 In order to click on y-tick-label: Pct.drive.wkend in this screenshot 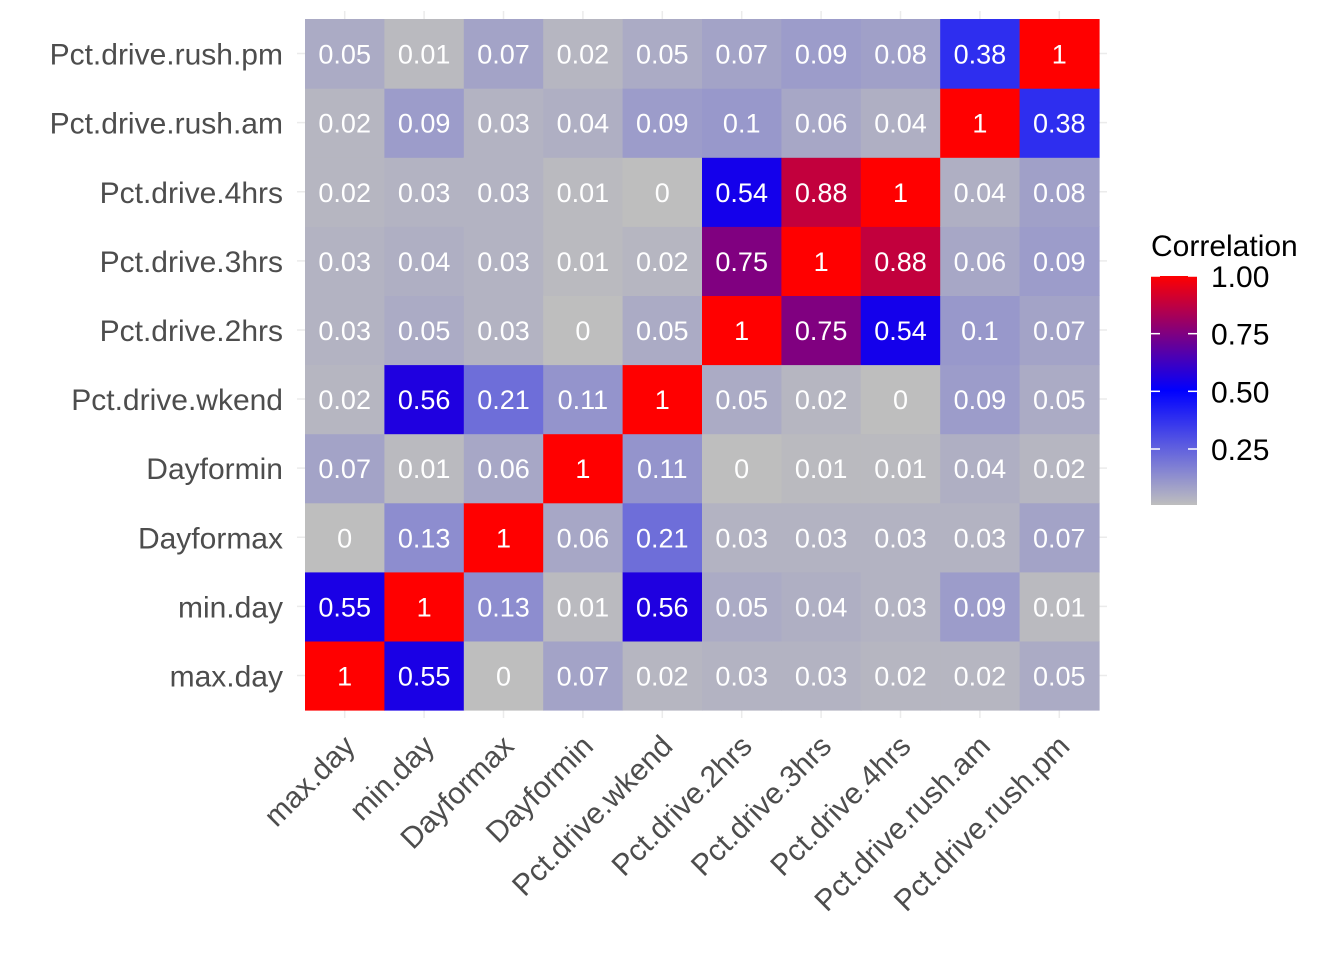, I will do `click(177, 400)`.